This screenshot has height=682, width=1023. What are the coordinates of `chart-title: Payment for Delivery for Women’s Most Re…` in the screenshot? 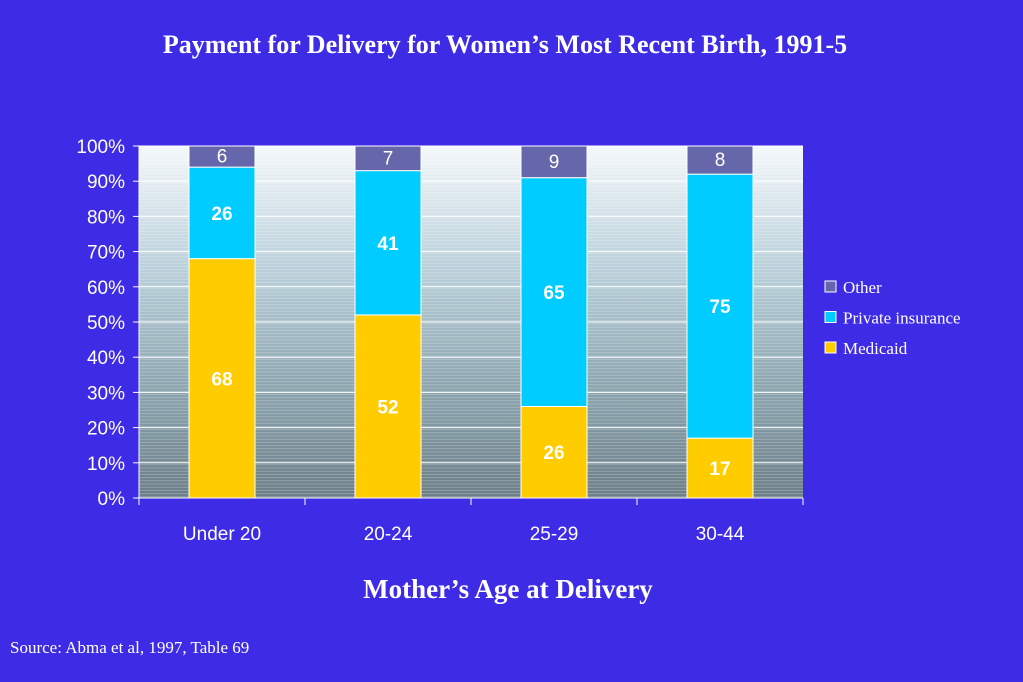 It's located at (505, 44).